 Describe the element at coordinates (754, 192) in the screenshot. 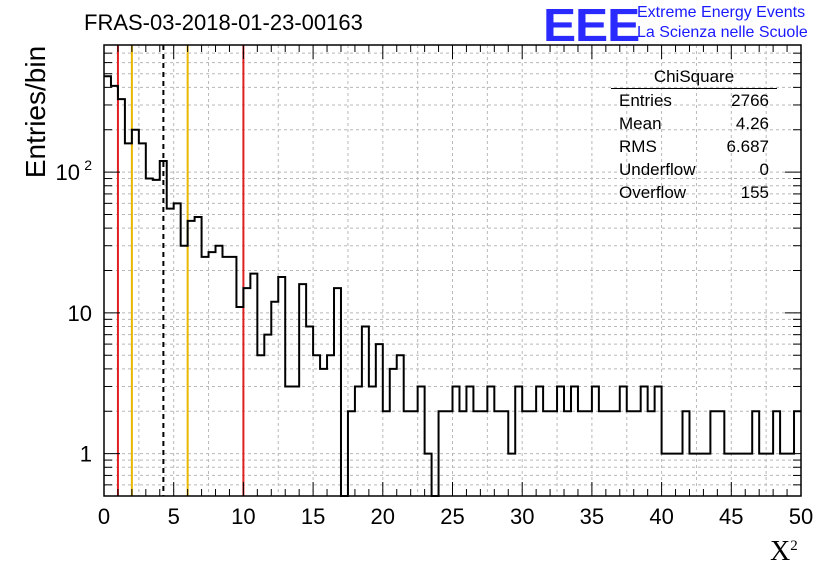

I see `stats-value: 155` at that location.